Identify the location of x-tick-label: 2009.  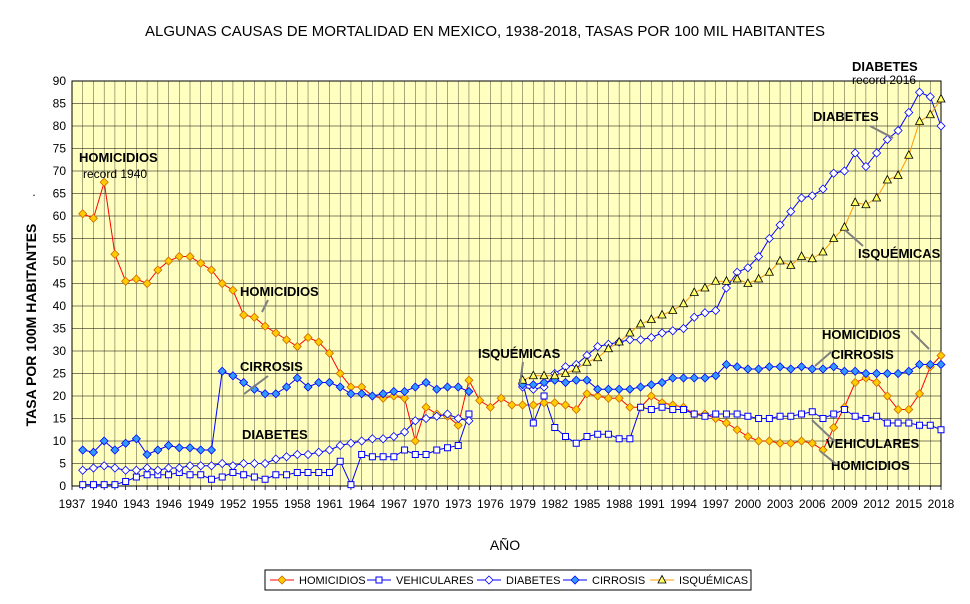
(844, 504).